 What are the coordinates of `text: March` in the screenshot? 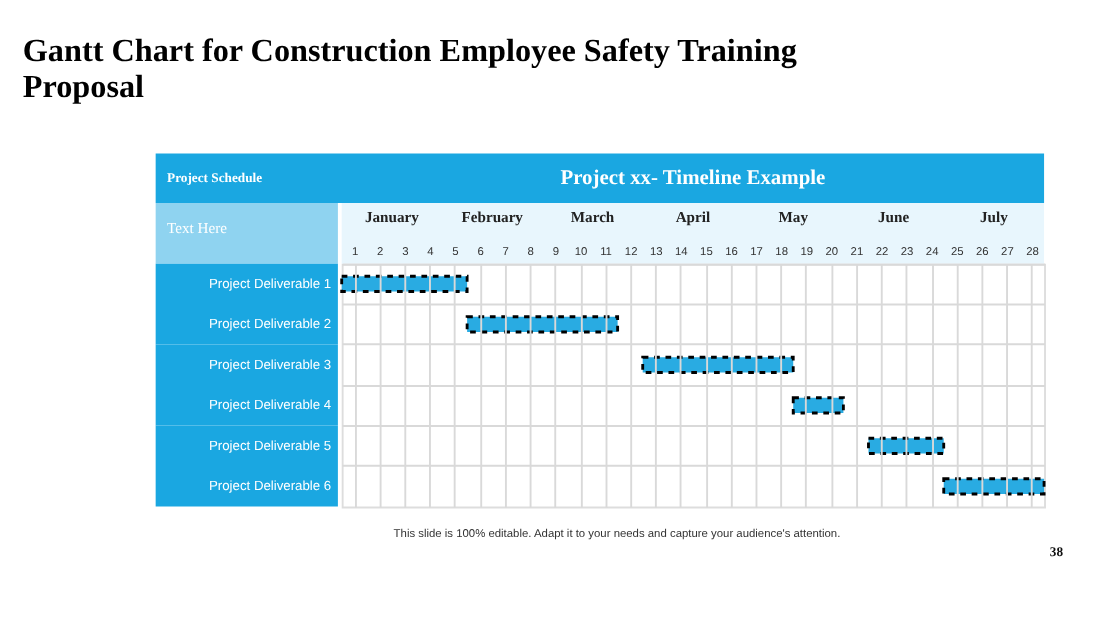 It's located at (593, 216).